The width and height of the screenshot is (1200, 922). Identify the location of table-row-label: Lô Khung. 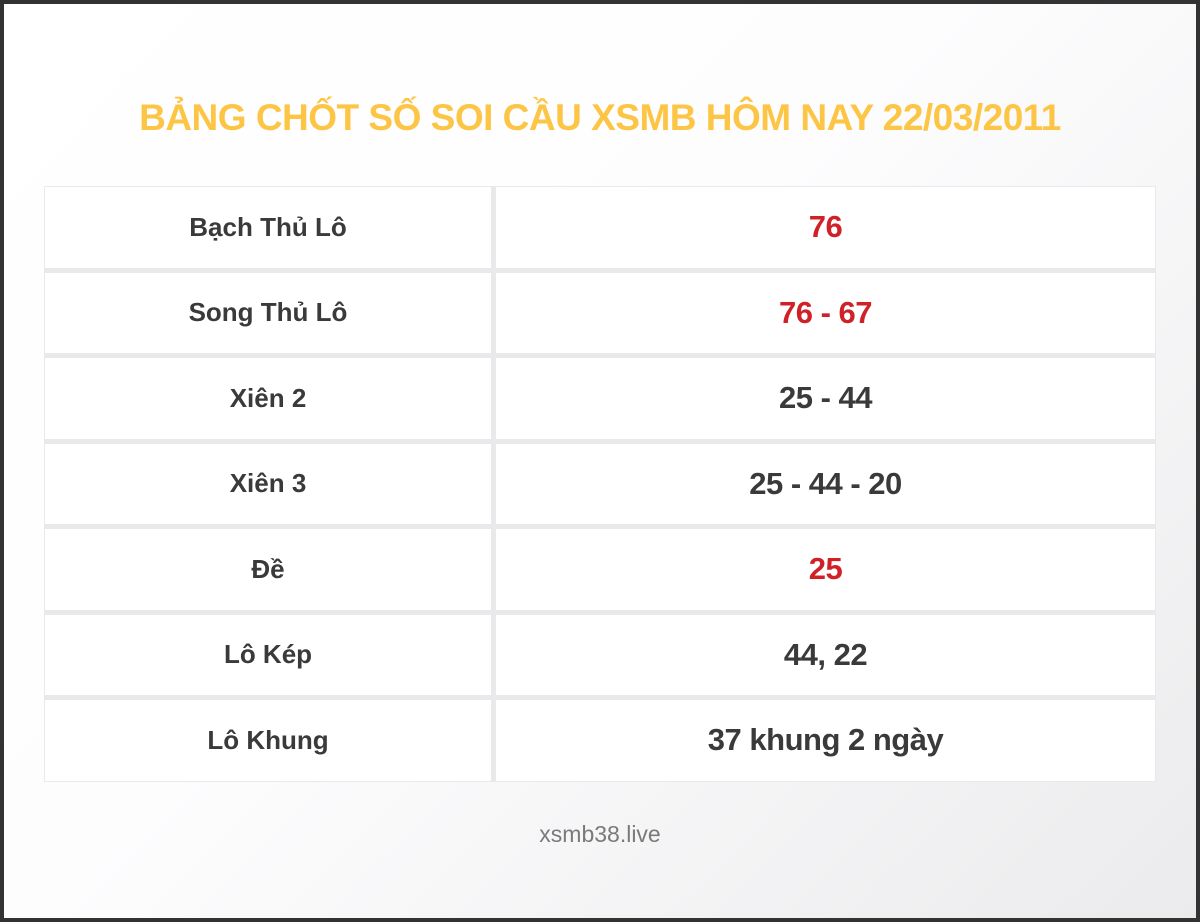
(268, 740).